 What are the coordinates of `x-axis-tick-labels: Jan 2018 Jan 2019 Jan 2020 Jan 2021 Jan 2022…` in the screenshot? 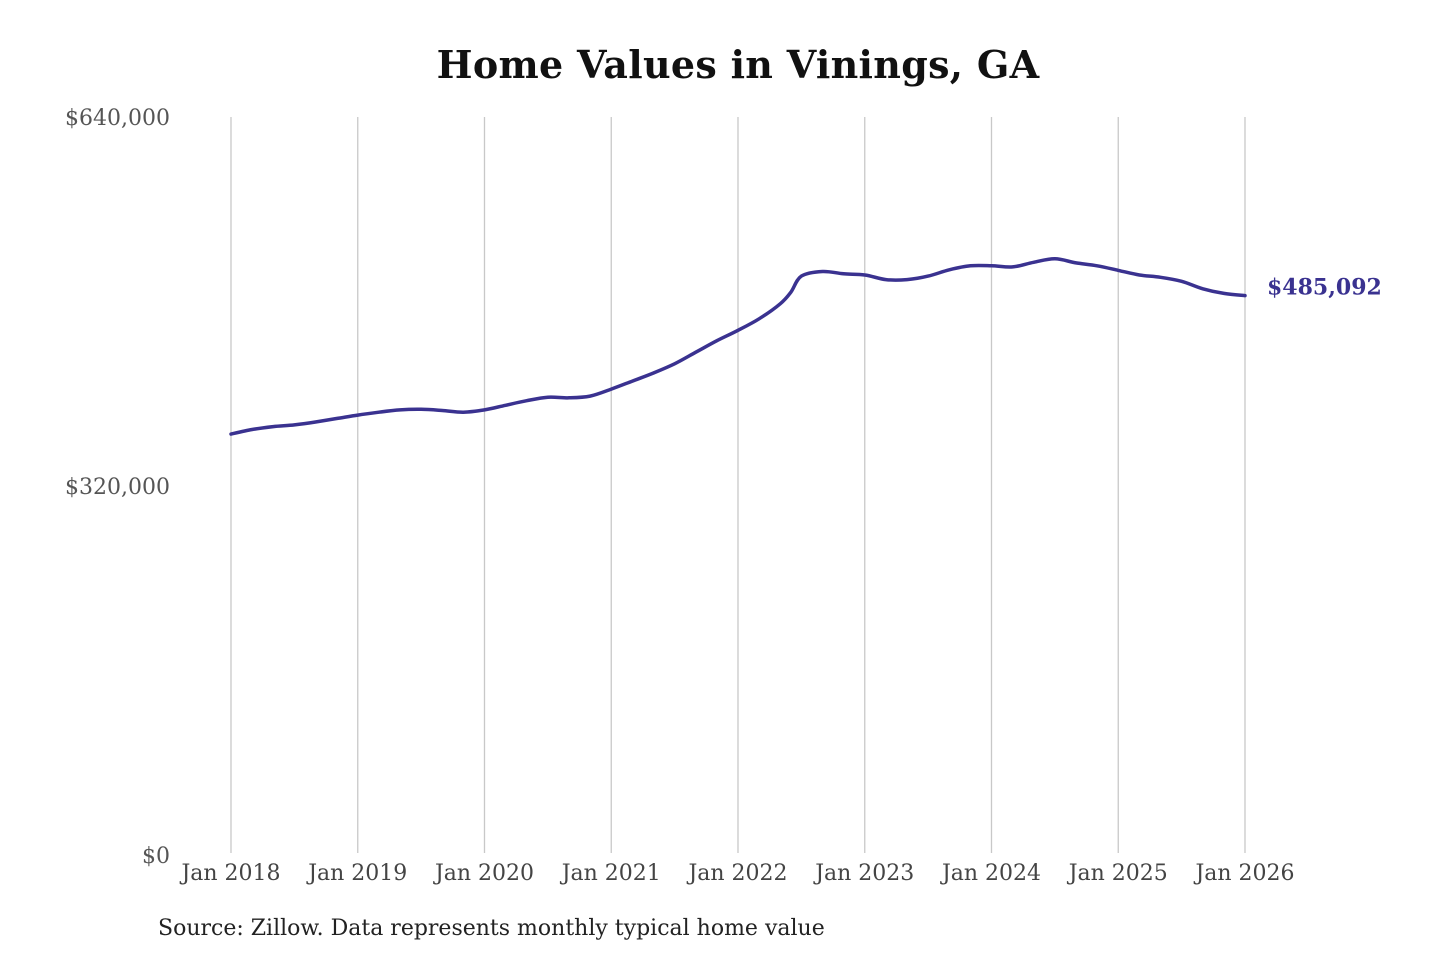 It's located at (736, 873).